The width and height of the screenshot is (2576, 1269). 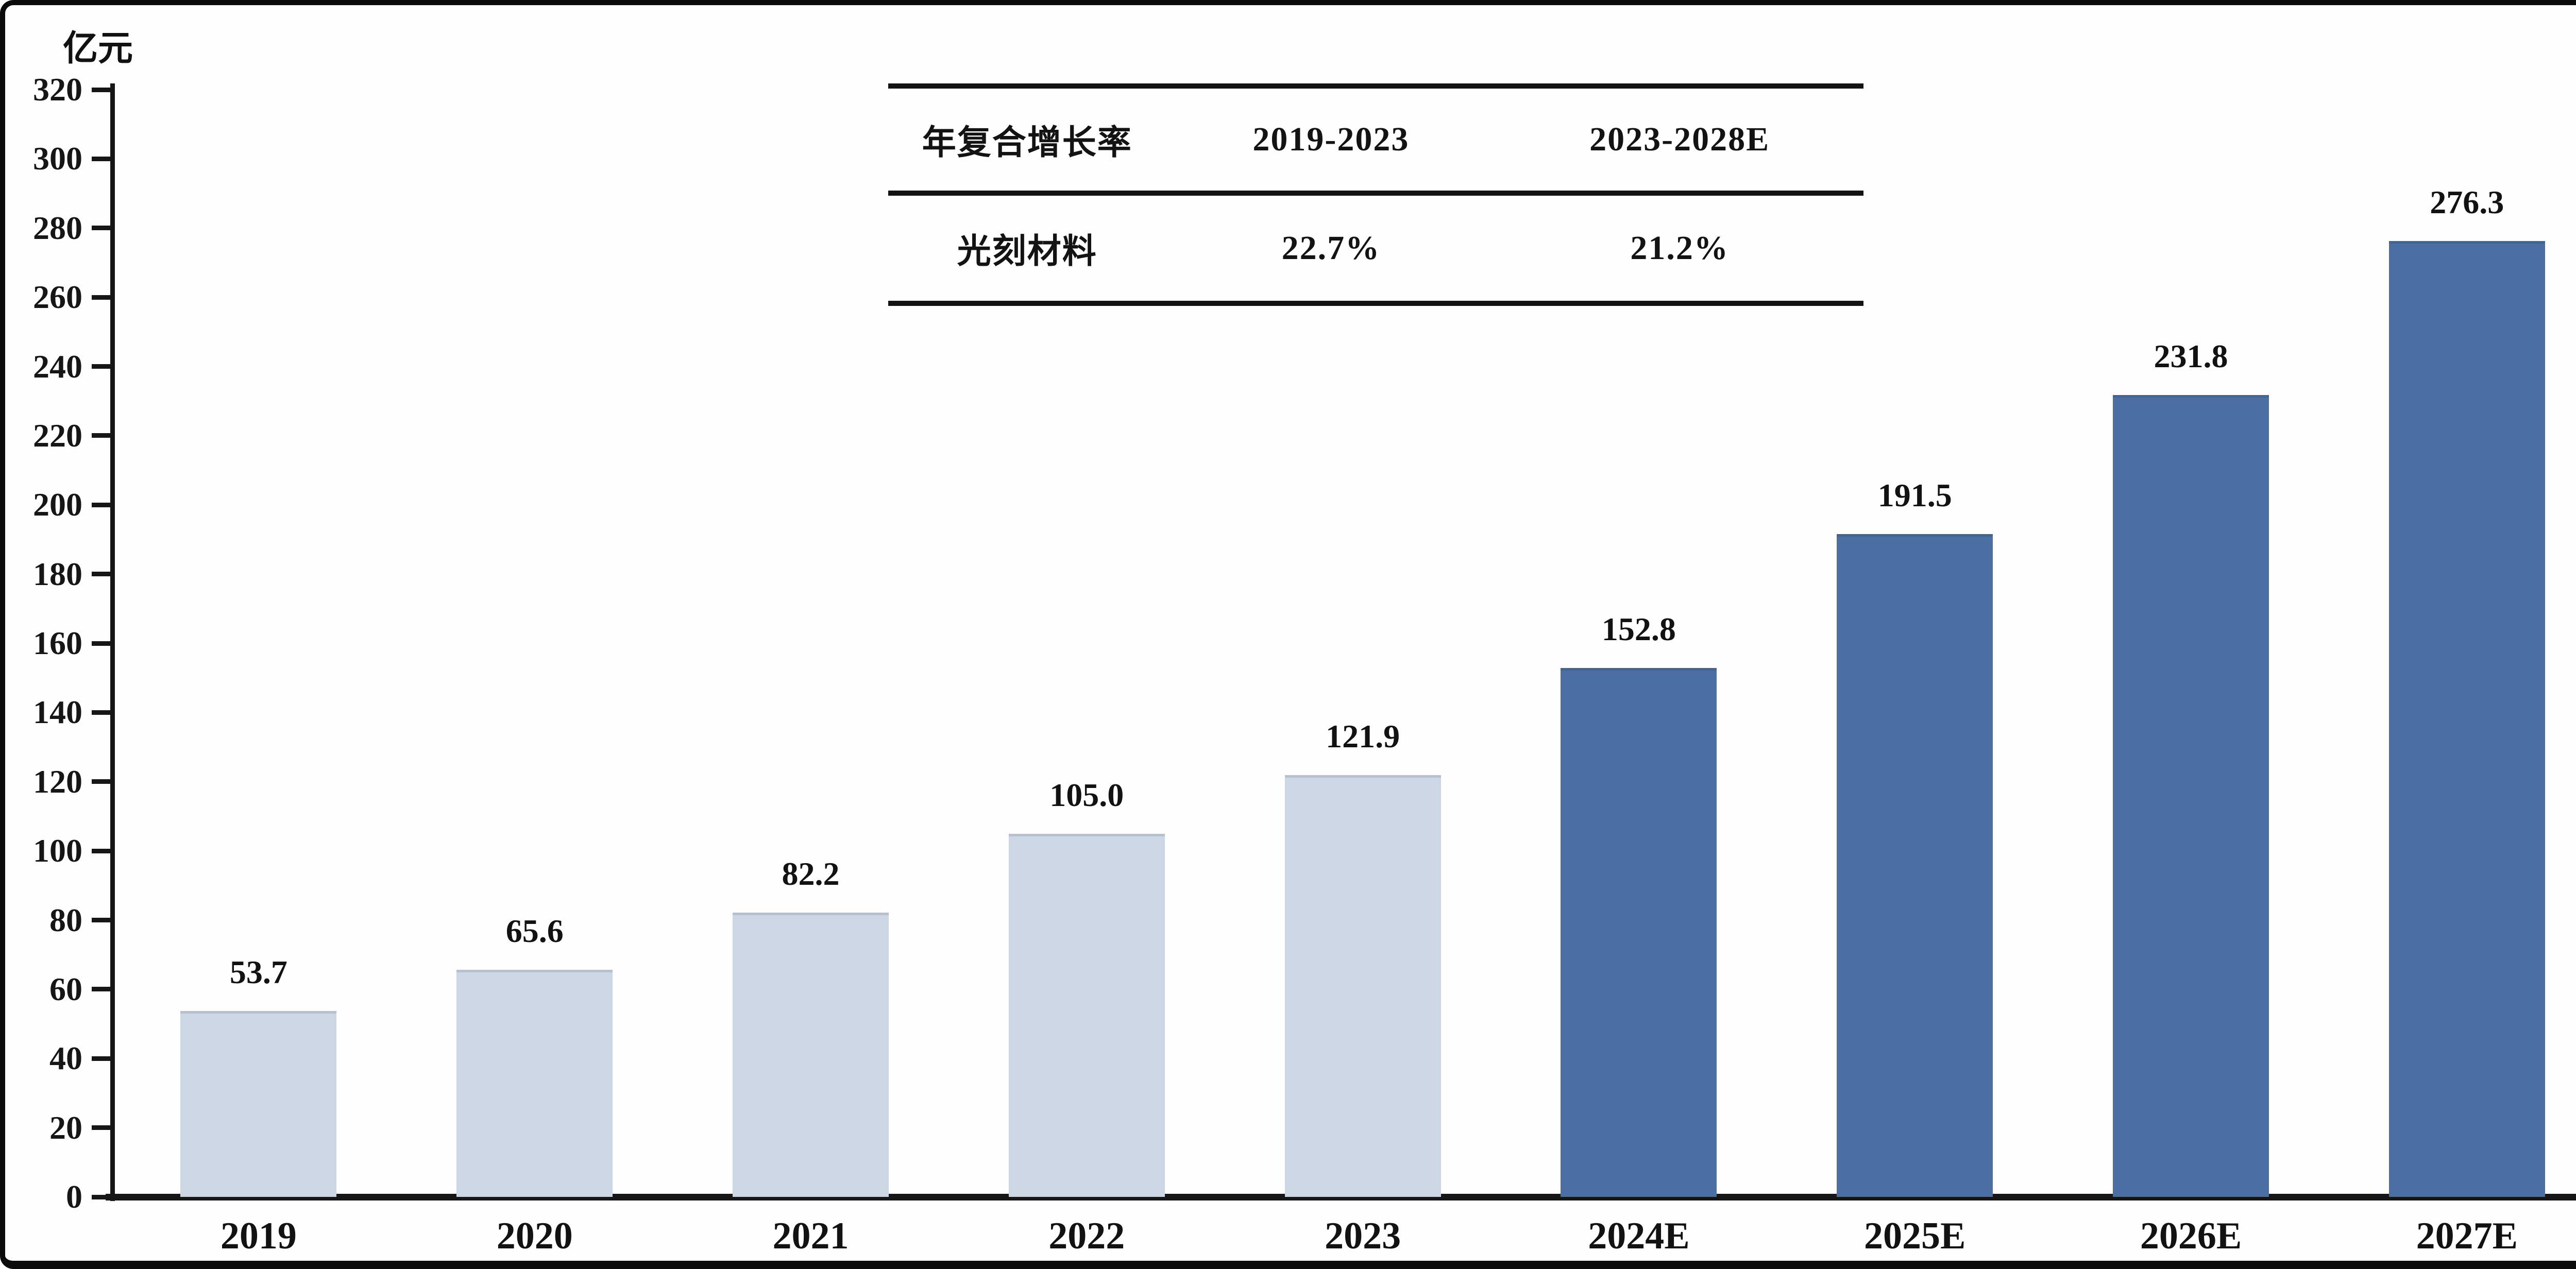 I want to click on y-axis-tick-label: 280, so click(x=57, y=227).